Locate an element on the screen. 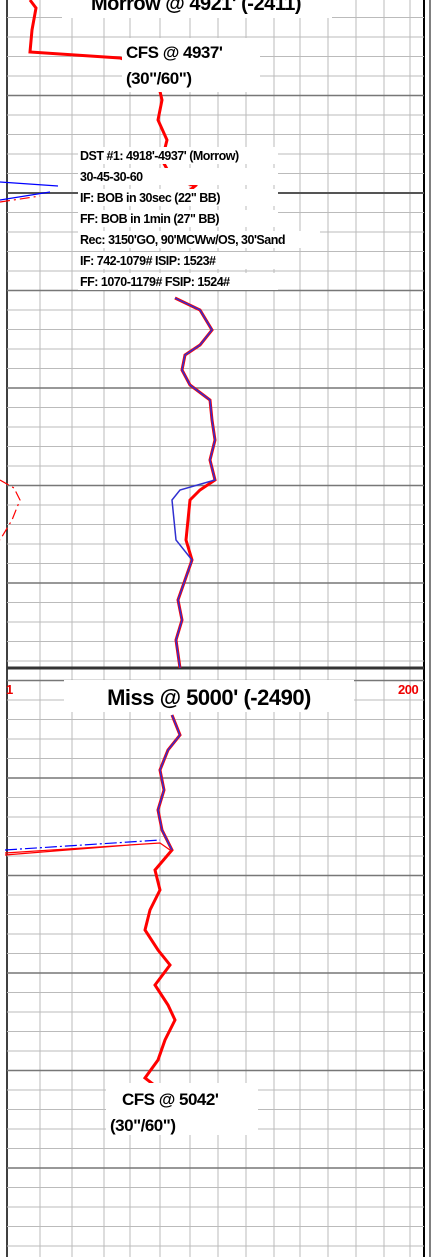 The image size is (433, 1257). scale-left: 1 is located at coordinates (9, 689).